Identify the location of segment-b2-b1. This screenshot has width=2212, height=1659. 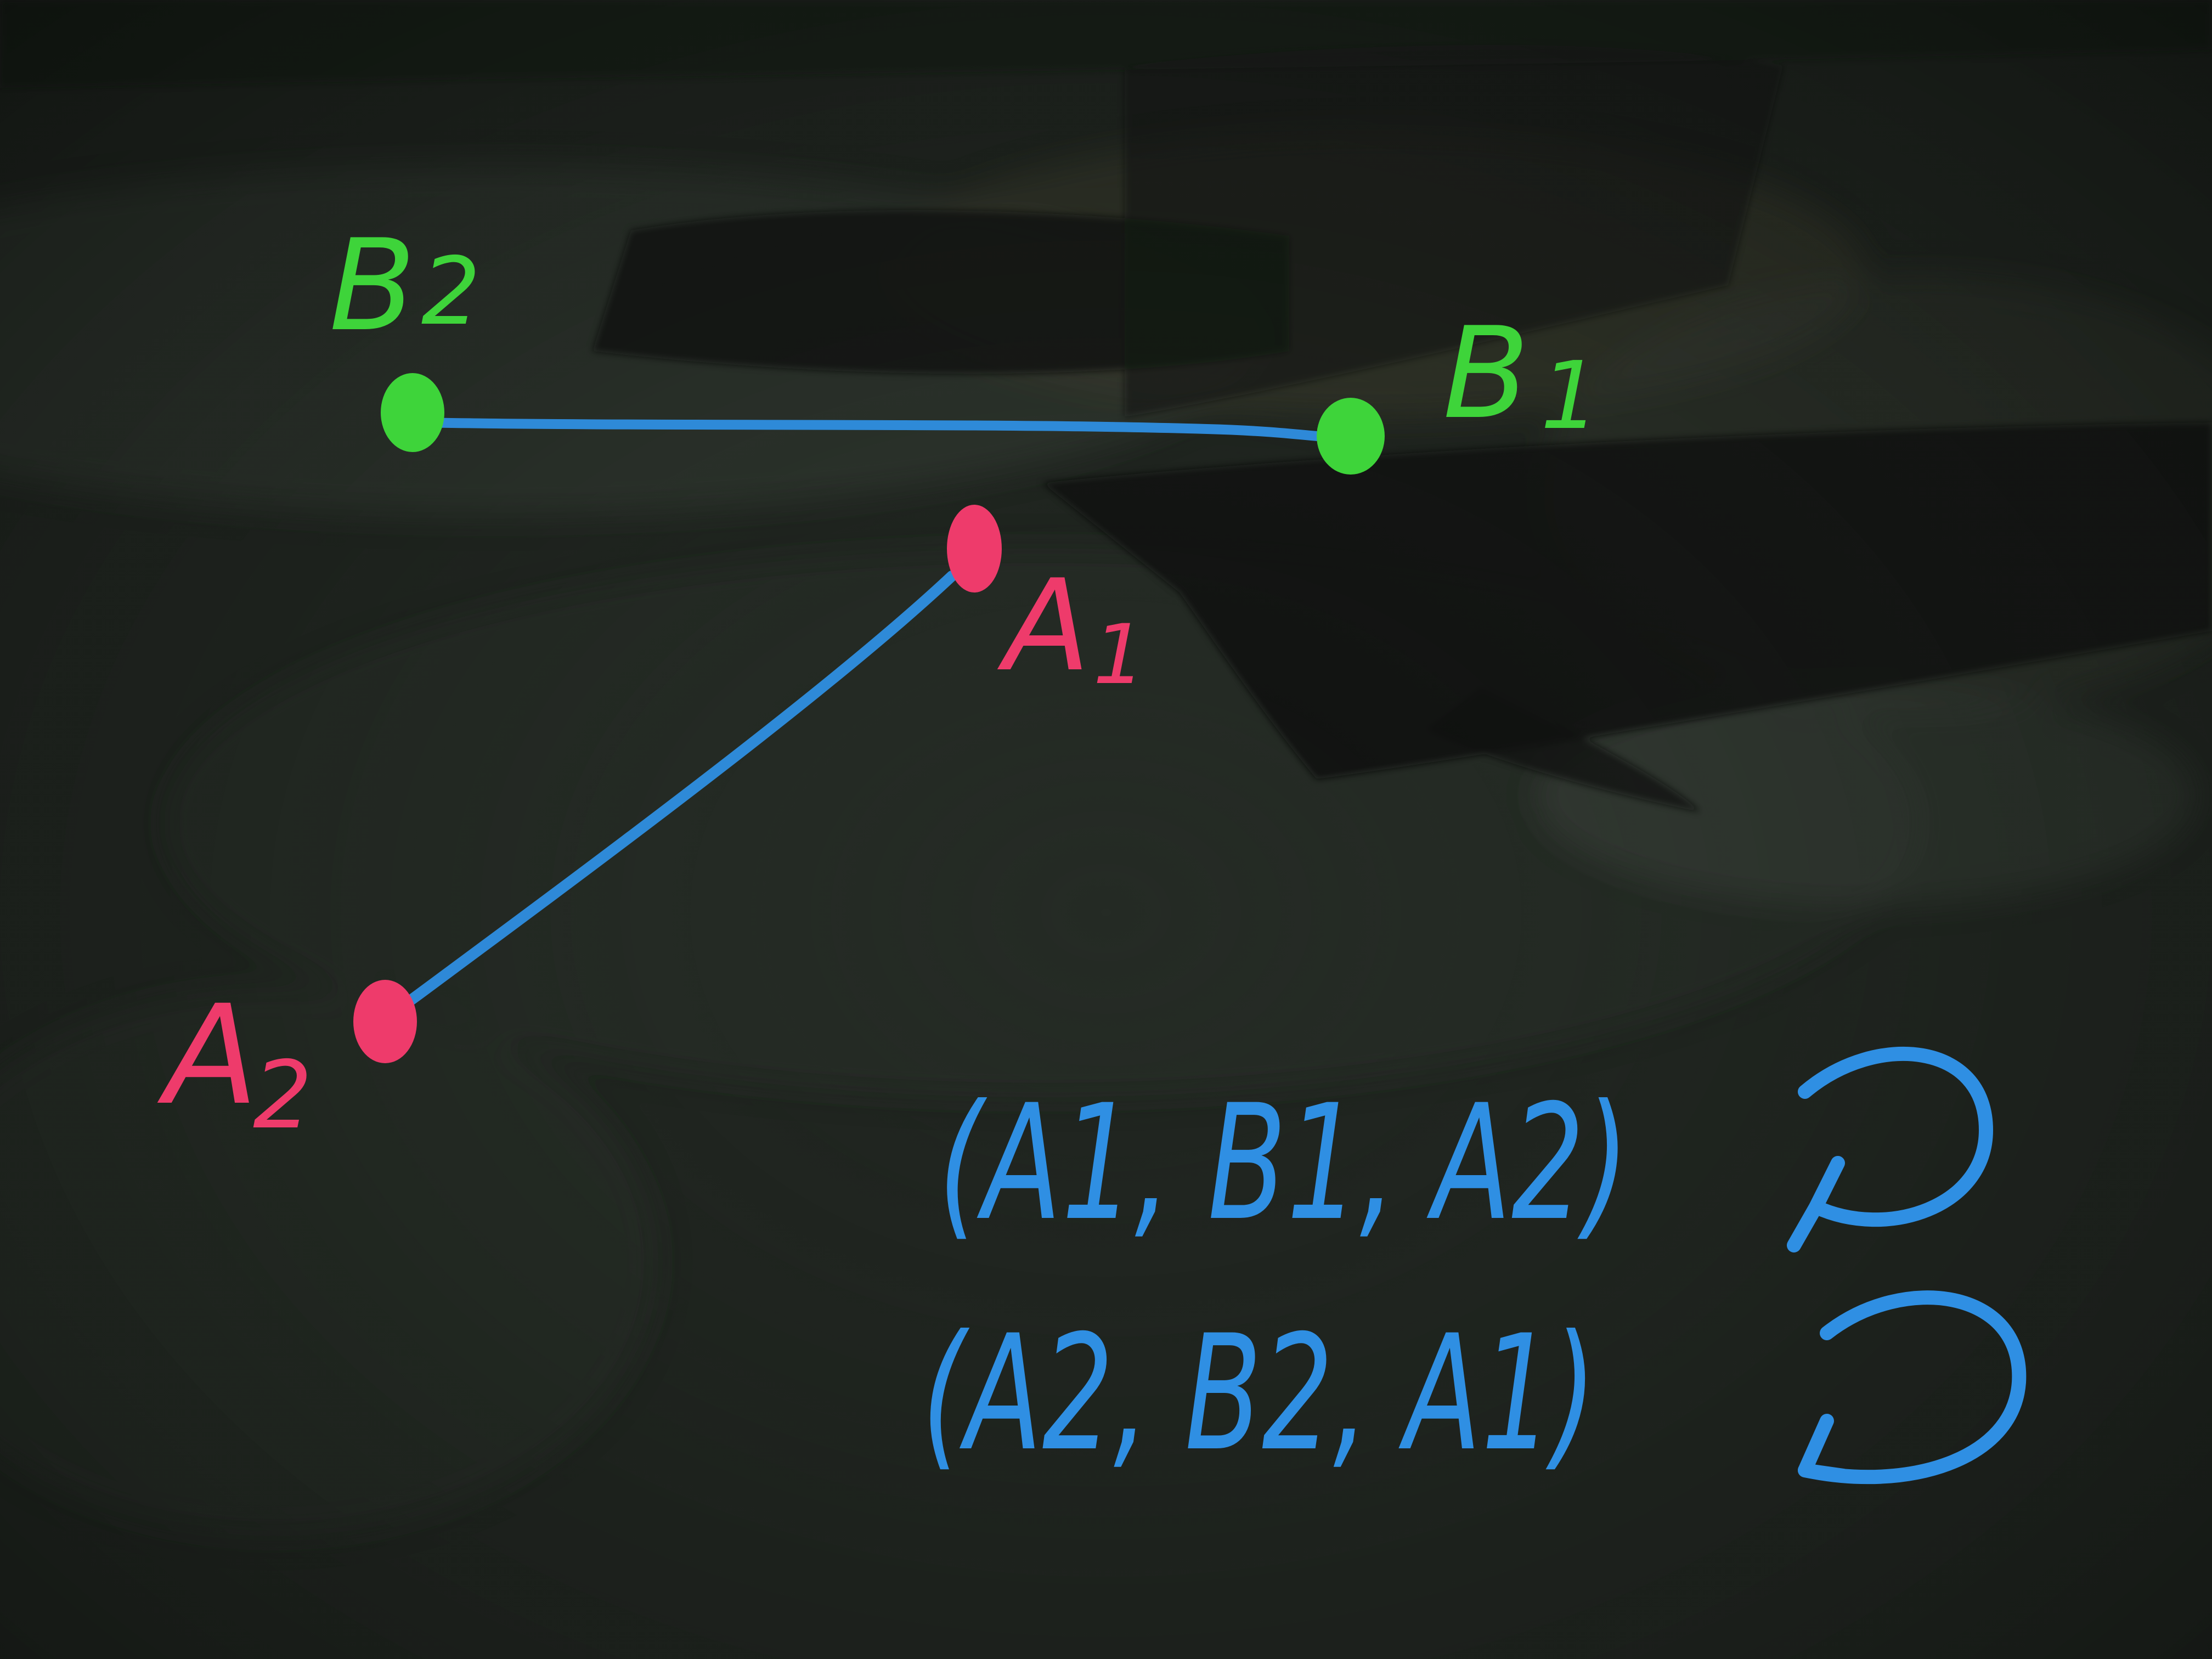
(882, 430).